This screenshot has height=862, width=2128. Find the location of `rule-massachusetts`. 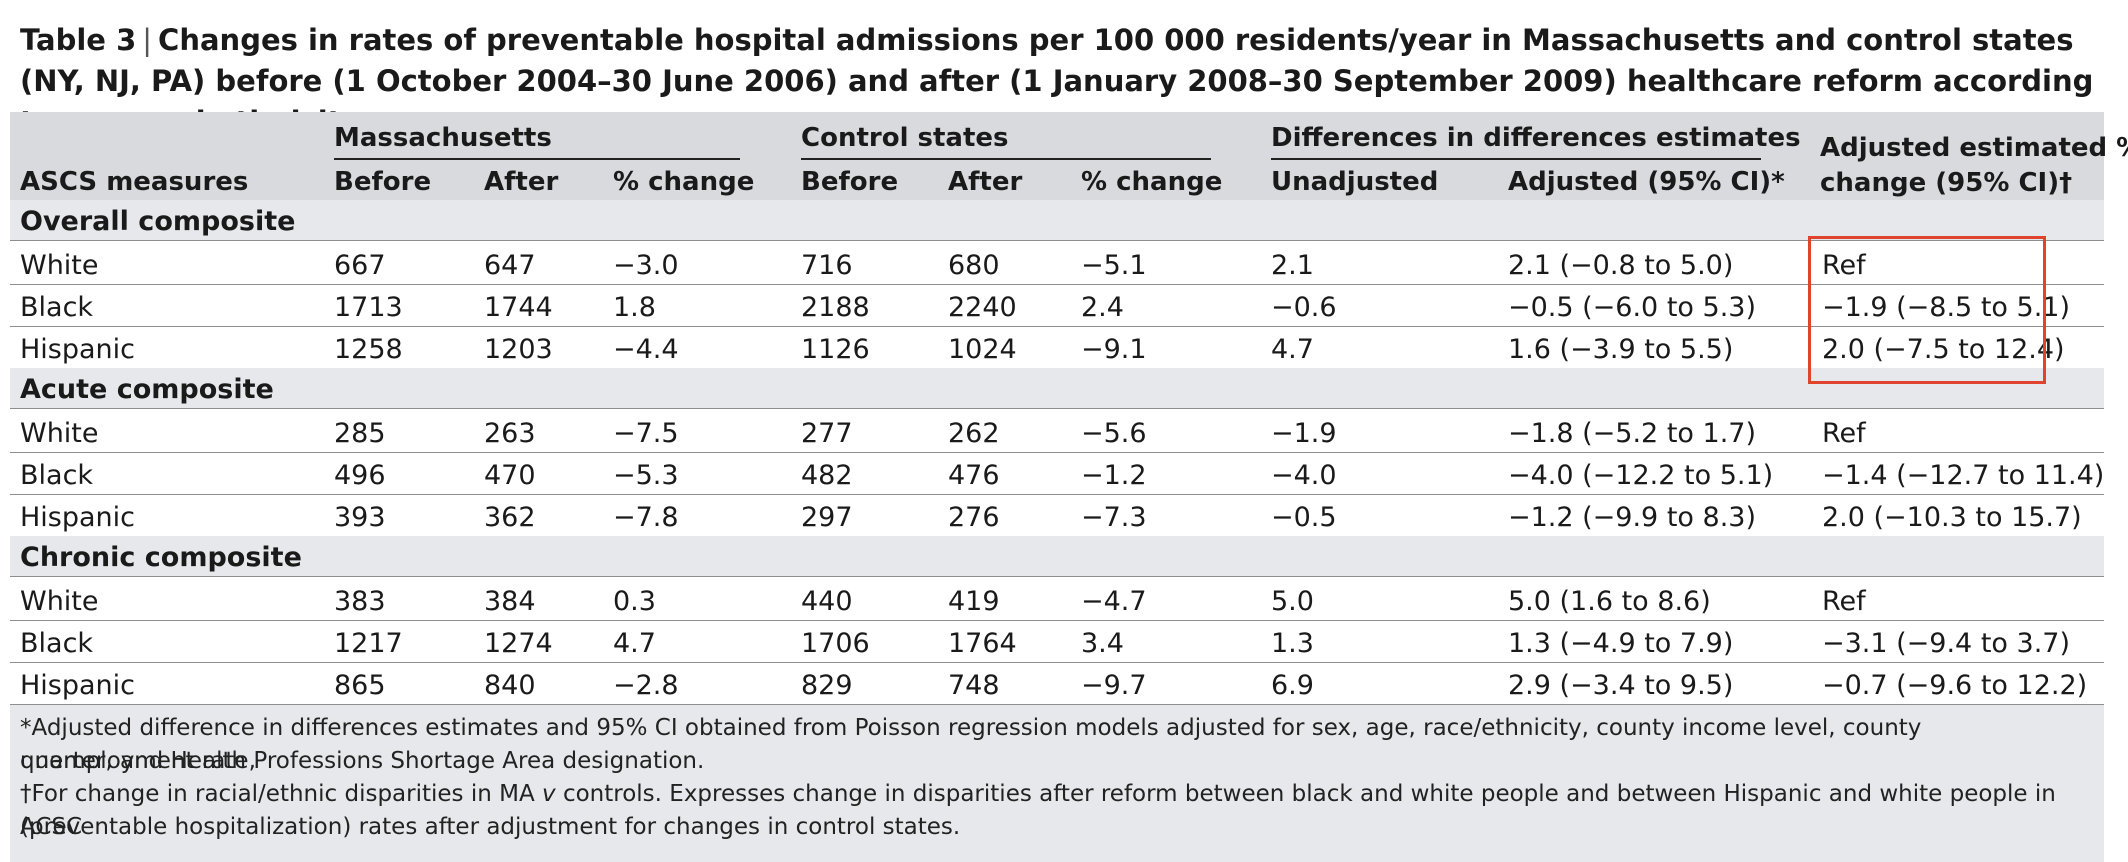

rule-massachusetts is located at coordinates (537, 159).